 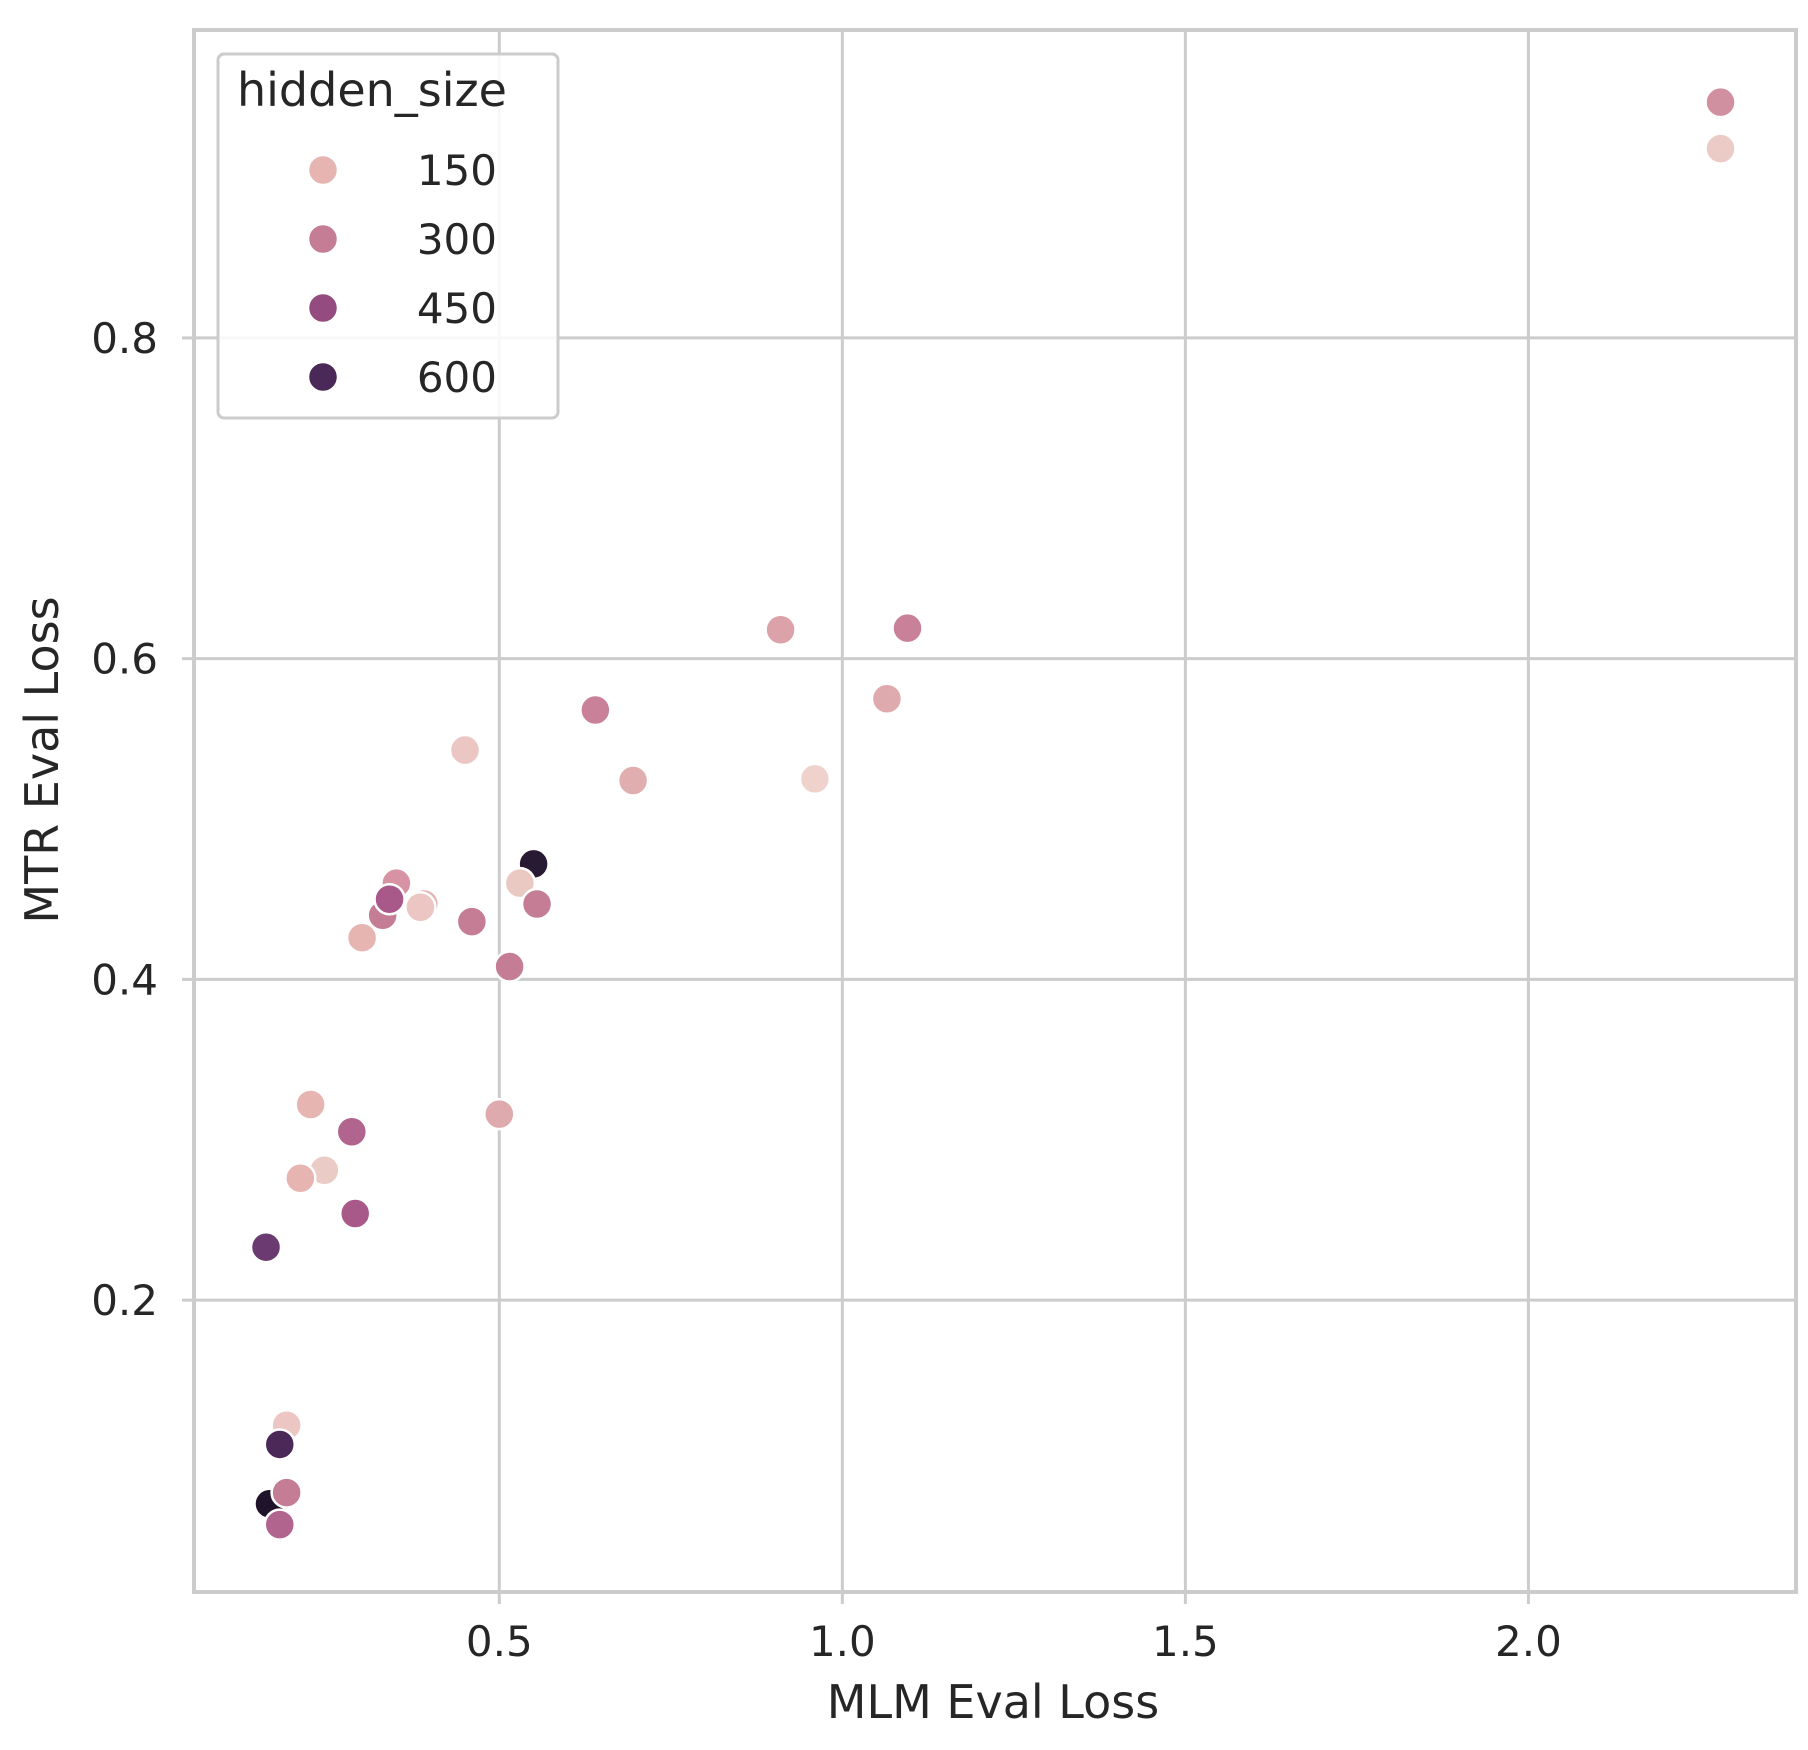 What do you see at coordinates (124, 979) in the screenshot?
I see `y-tick-label: 0.4` at bounding box center [124, 979].